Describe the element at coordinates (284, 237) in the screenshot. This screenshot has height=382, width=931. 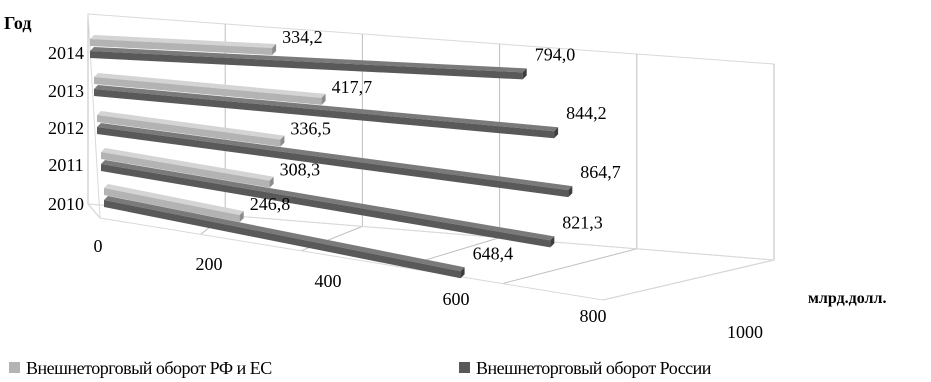
I see `bar-russia-2010` at that location.